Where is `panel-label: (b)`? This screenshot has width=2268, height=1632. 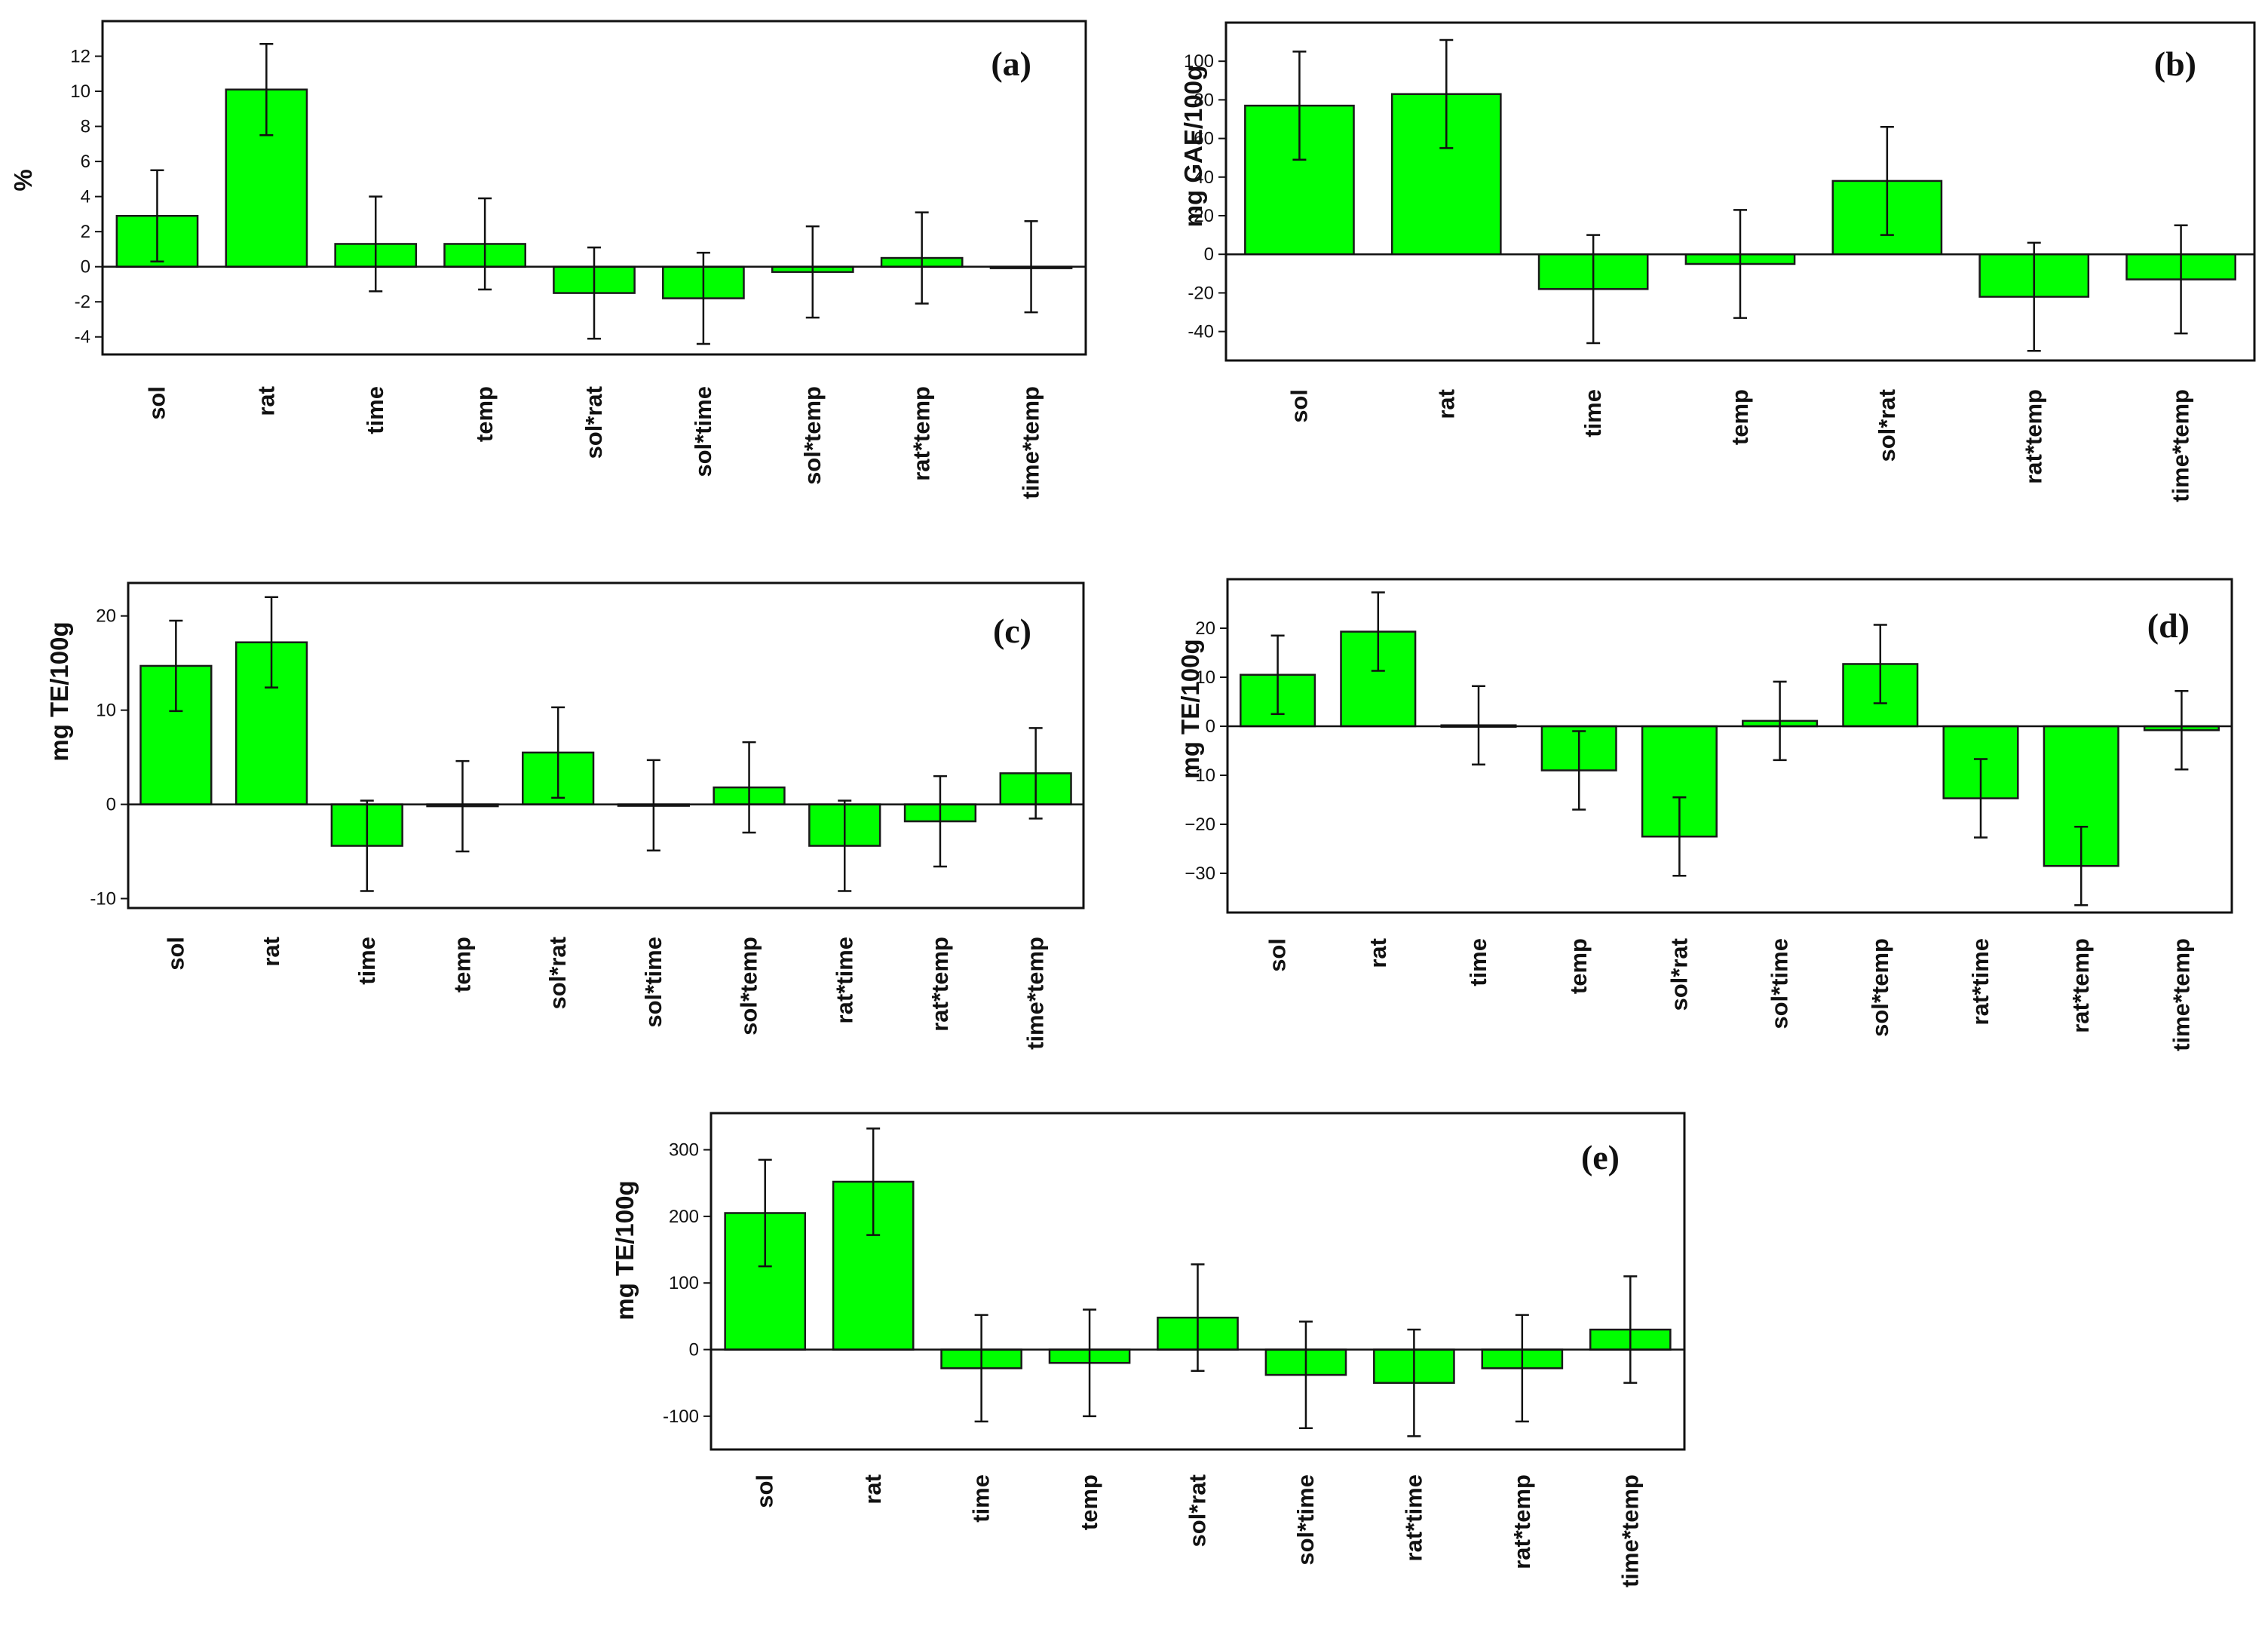
panel-label: (b) is located at coordinates (2175, 63).